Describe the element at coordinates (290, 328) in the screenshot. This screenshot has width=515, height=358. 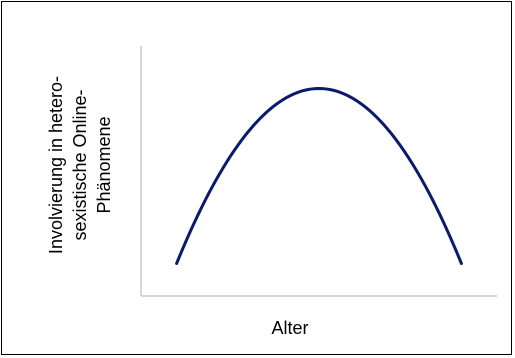
I see `x-axis-label: Alter` at that location.